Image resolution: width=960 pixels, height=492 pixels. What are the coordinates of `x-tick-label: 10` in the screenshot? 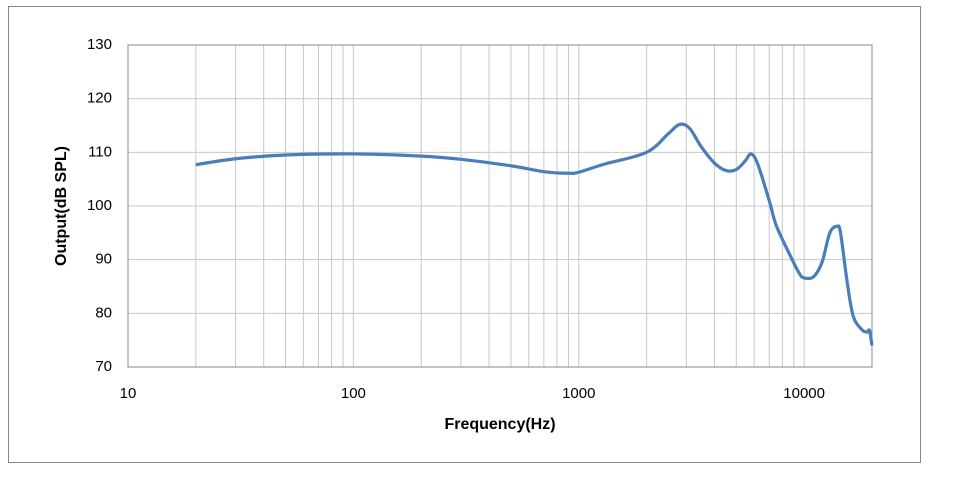 It's located at (128, 393).